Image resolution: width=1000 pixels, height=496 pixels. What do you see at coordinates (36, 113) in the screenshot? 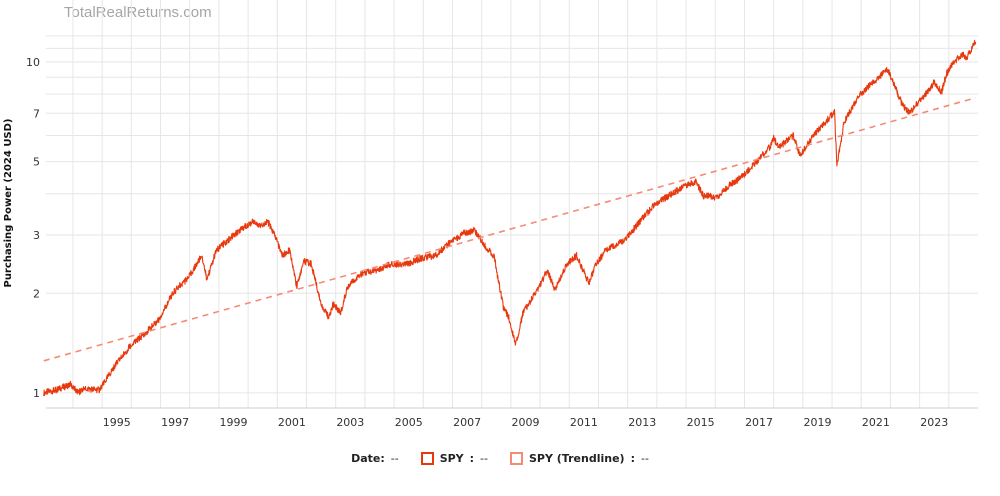
I see `y-tick-label: 7` at bounding box center [36, 113].